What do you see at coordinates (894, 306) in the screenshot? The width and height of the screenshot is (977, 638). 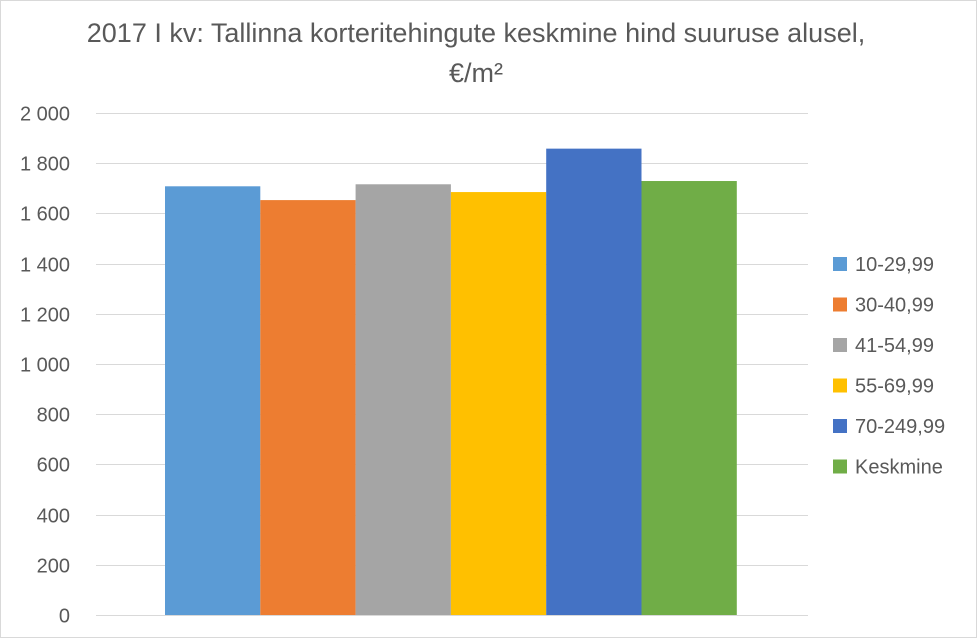 I see `legend-label: 30-40,99` at bounding box center [894, 306].